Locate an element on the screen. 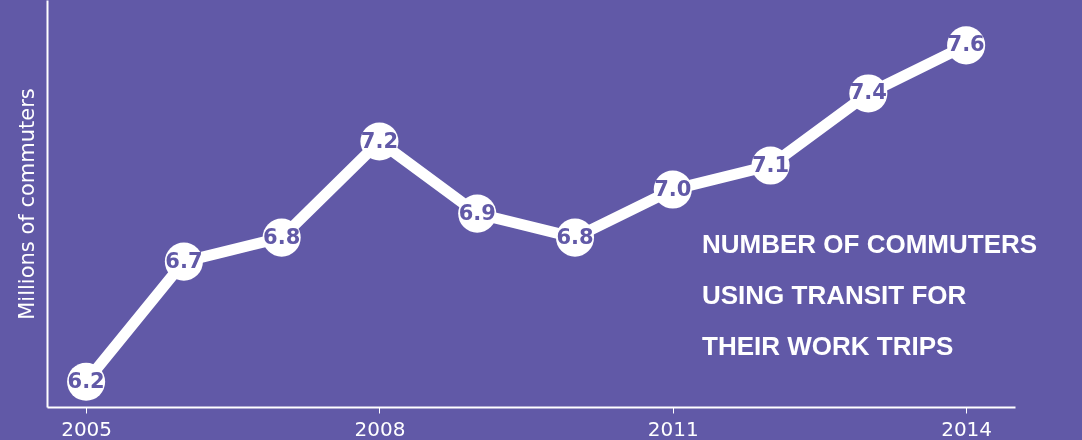  data-label: 6.2 is located at coordinates (86, 380).